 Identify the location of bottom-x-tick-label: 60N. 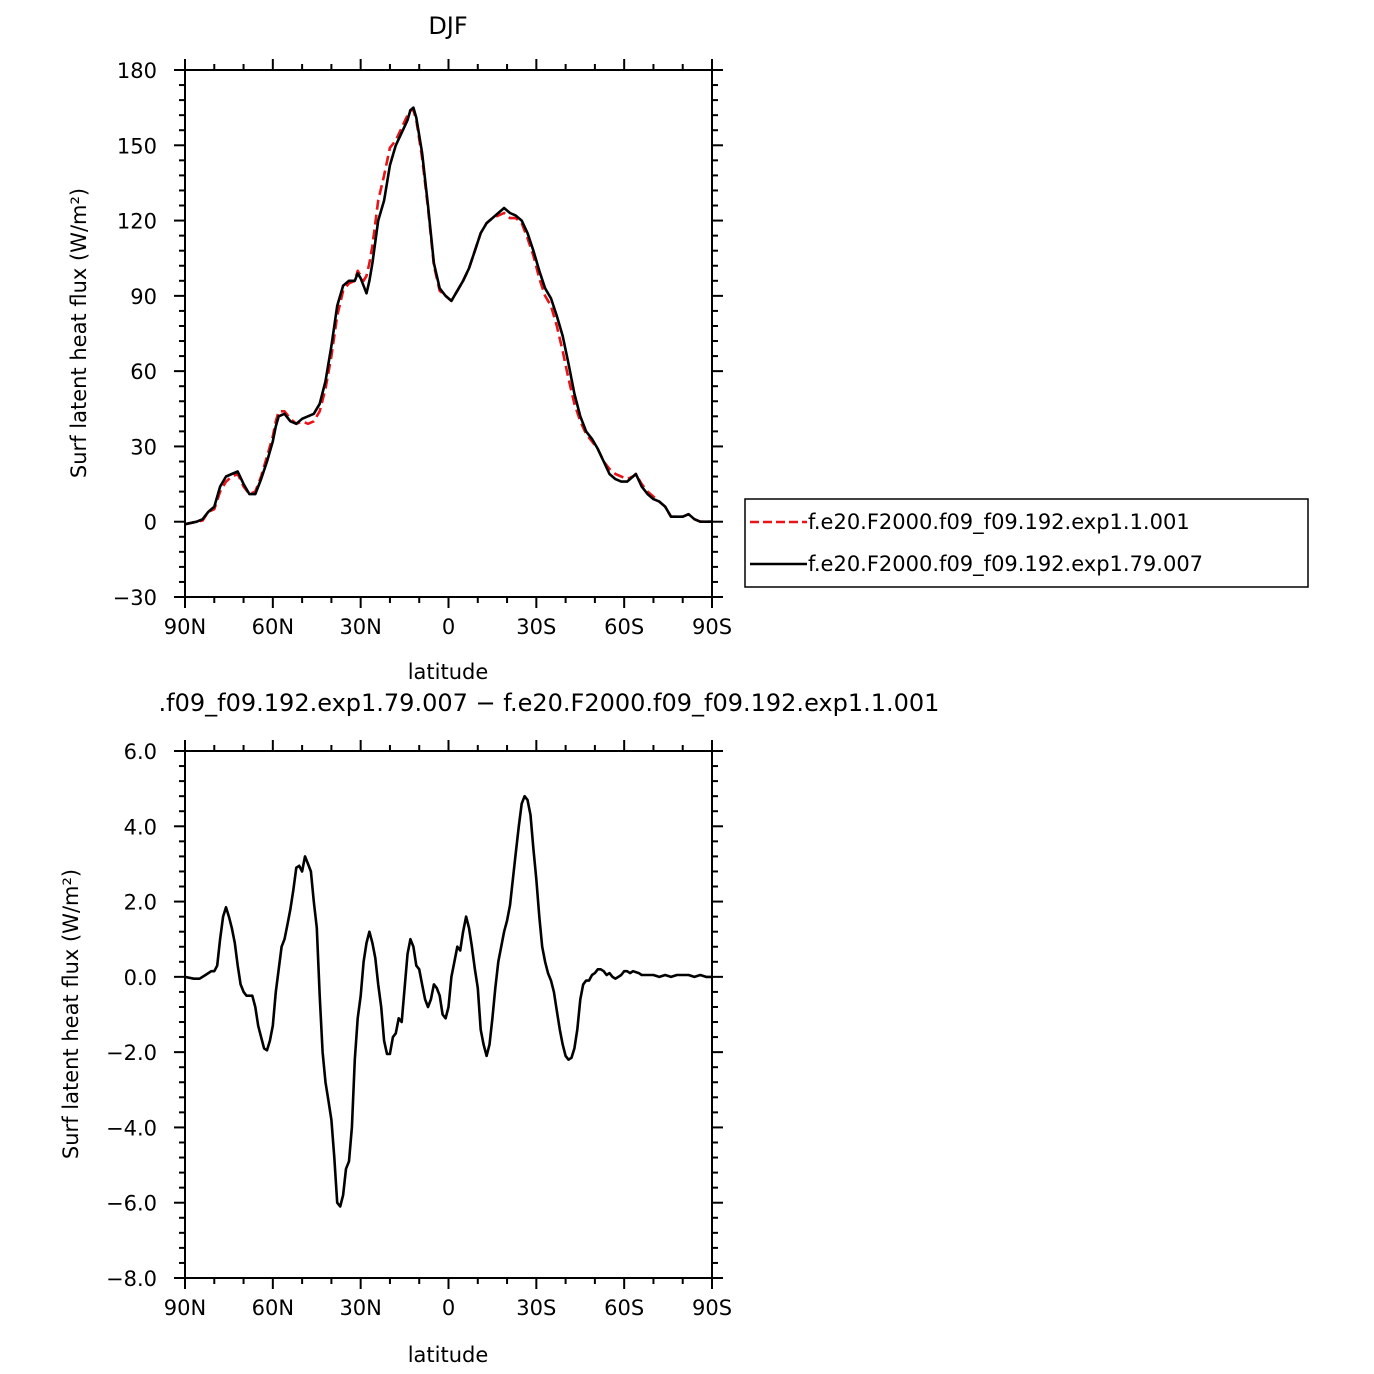
(273, 1308).